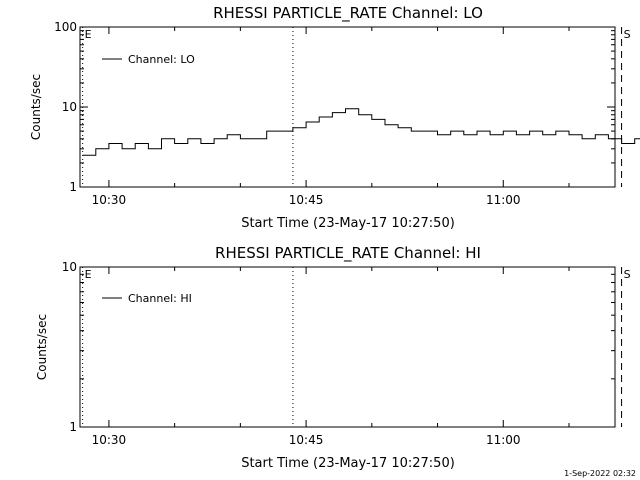 Image resolution: width=640 pixels, height=480 pixels. I want to click on legend: Channel: LO, so click(148, 59).